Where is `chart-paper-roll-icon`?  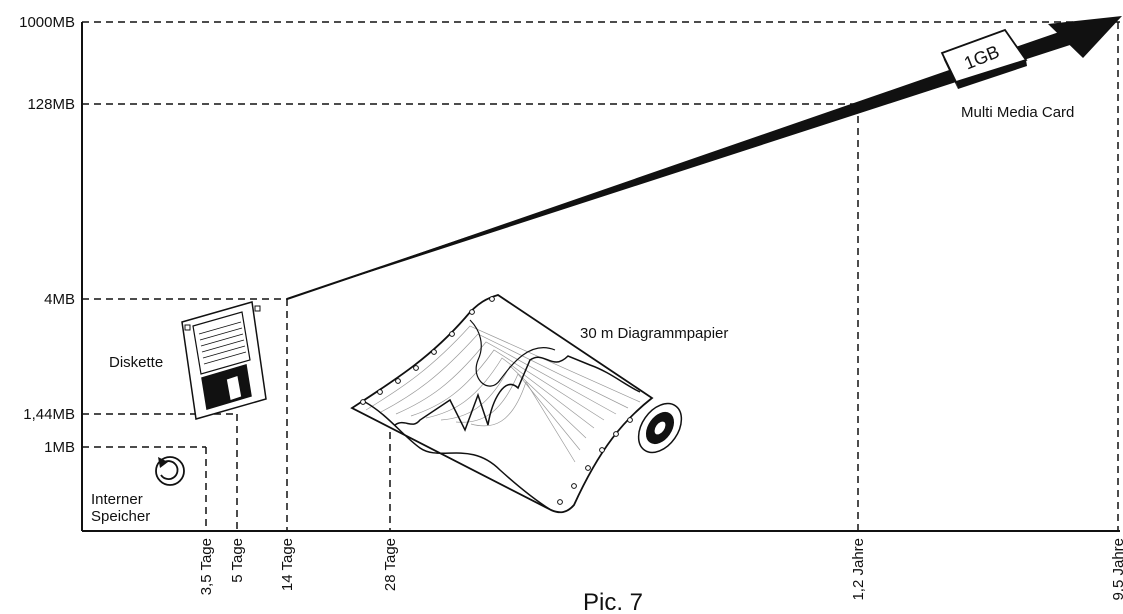 chart-paper-roll-icon is located at coordinates (516, 404).